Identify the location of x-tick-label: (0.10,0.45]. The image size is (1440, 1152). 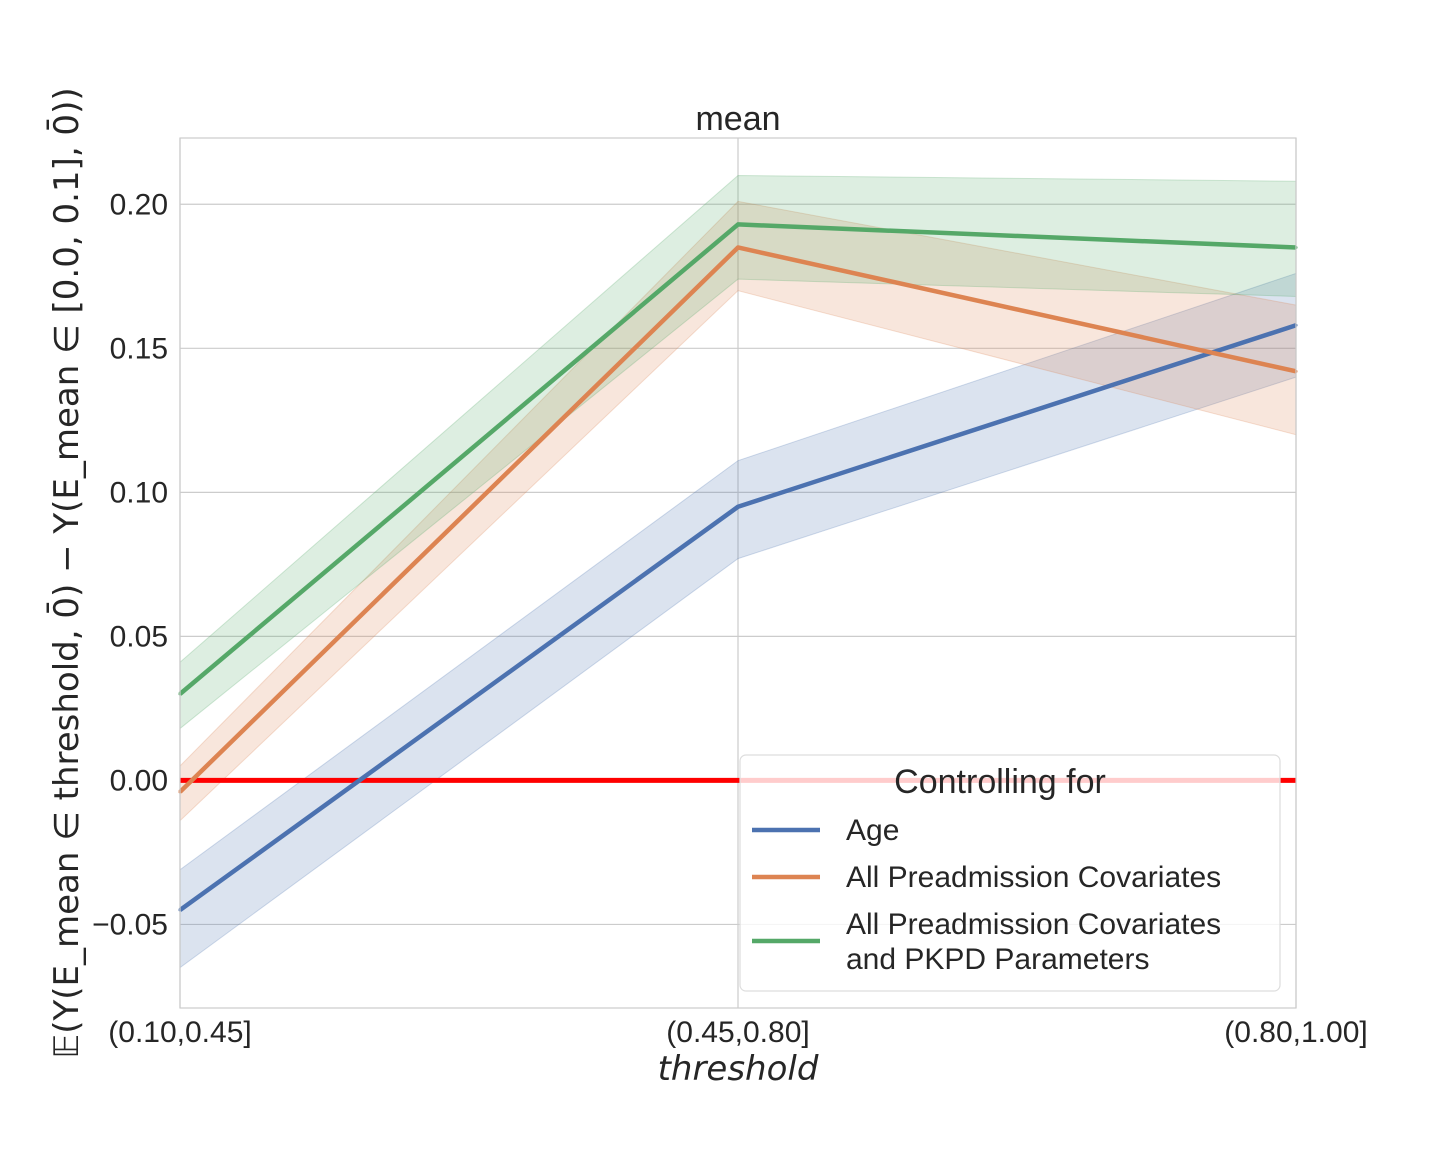
(179, 1032).